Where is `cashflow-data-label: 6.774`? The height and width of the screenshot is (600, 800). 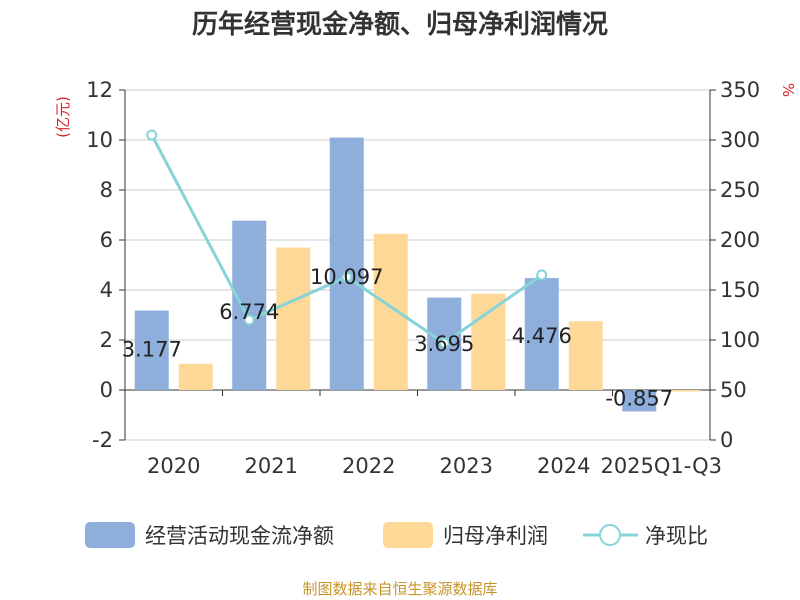 cashflow-data-label: 6.774 is located at coordinates (249, 312).